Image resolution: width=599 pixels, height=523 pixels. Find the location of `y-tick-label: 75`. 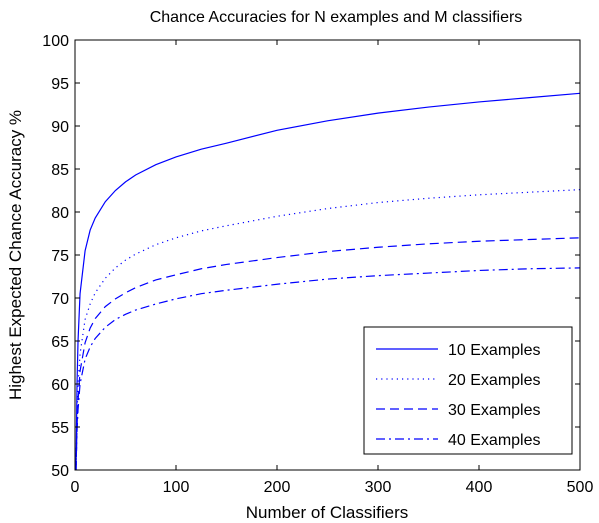

y-tick-label: 75 is located at coordinates (60, 256).